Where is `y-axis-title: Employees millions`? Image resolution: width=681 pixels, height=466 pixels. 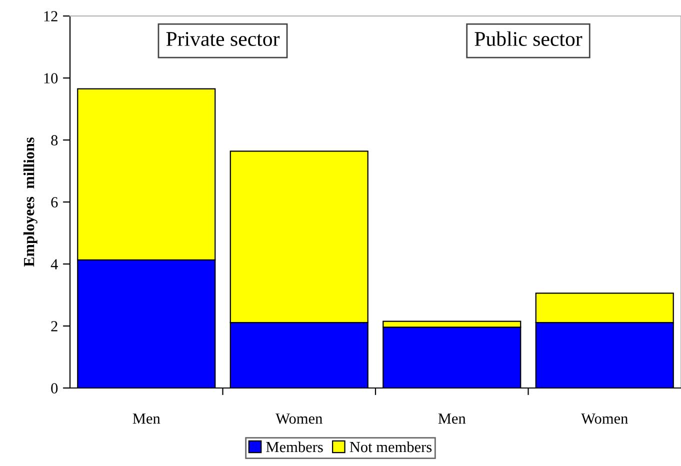 y-axis-title: Employees millions is located at coordinates (30, 202).